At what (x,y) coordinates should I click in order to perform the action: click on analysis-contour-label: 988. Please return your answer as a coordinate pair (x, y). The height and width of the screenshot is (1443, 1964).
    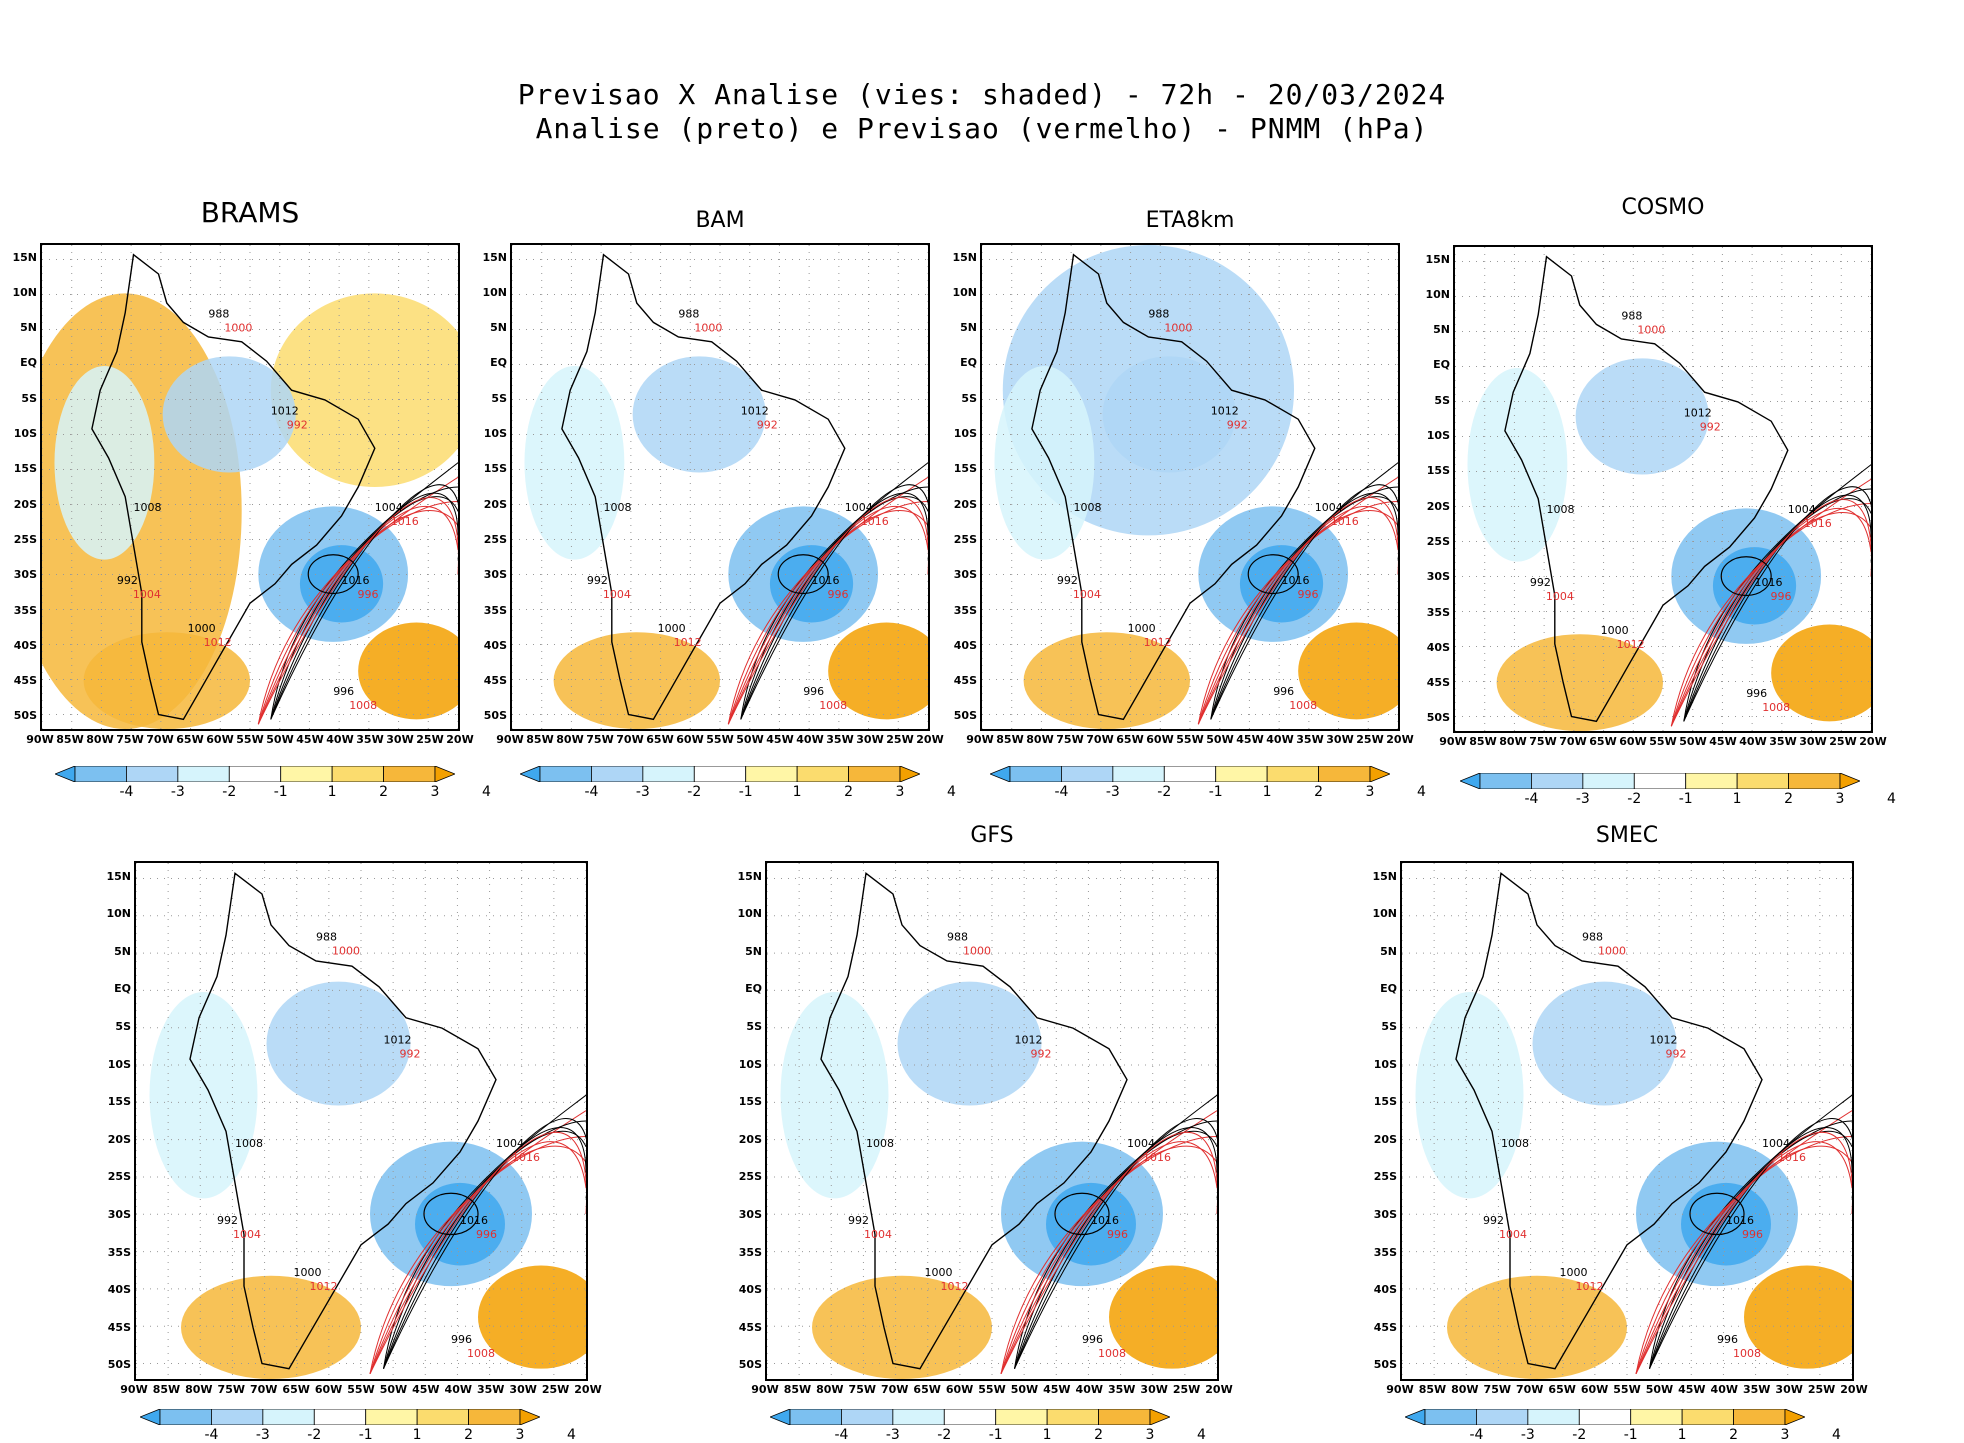
    Looking at the image, I should click on (218, 314).